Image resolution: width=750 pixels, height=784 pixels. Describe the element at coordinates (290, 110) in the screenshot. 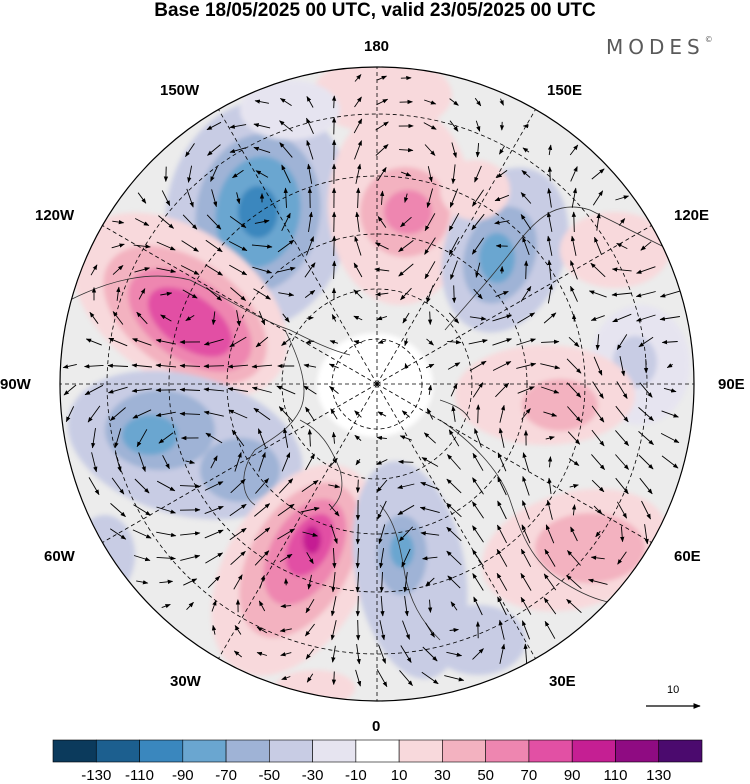

I see `anomaly-negative-north-edge` at that location.